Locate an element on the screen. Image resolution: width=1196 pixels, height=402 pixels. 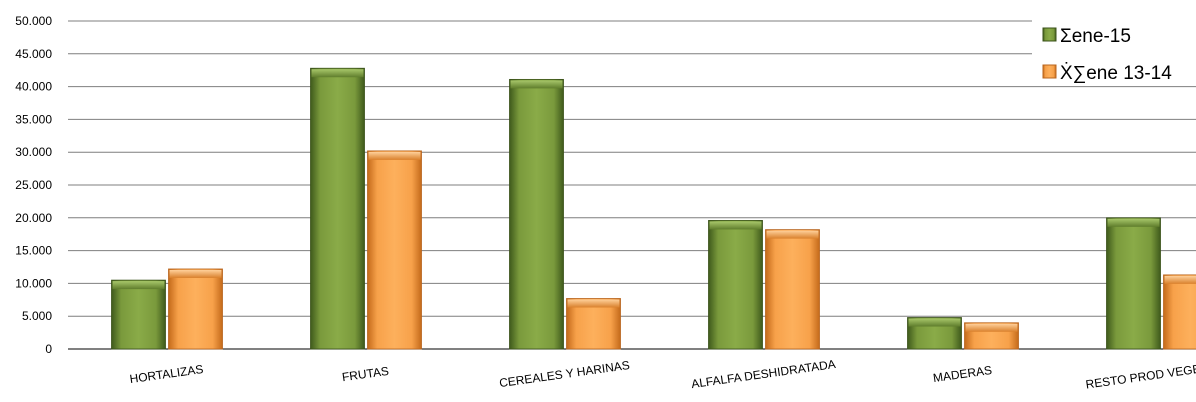
x-tick-label: FRUTAS is located at coordinates (365, 374).